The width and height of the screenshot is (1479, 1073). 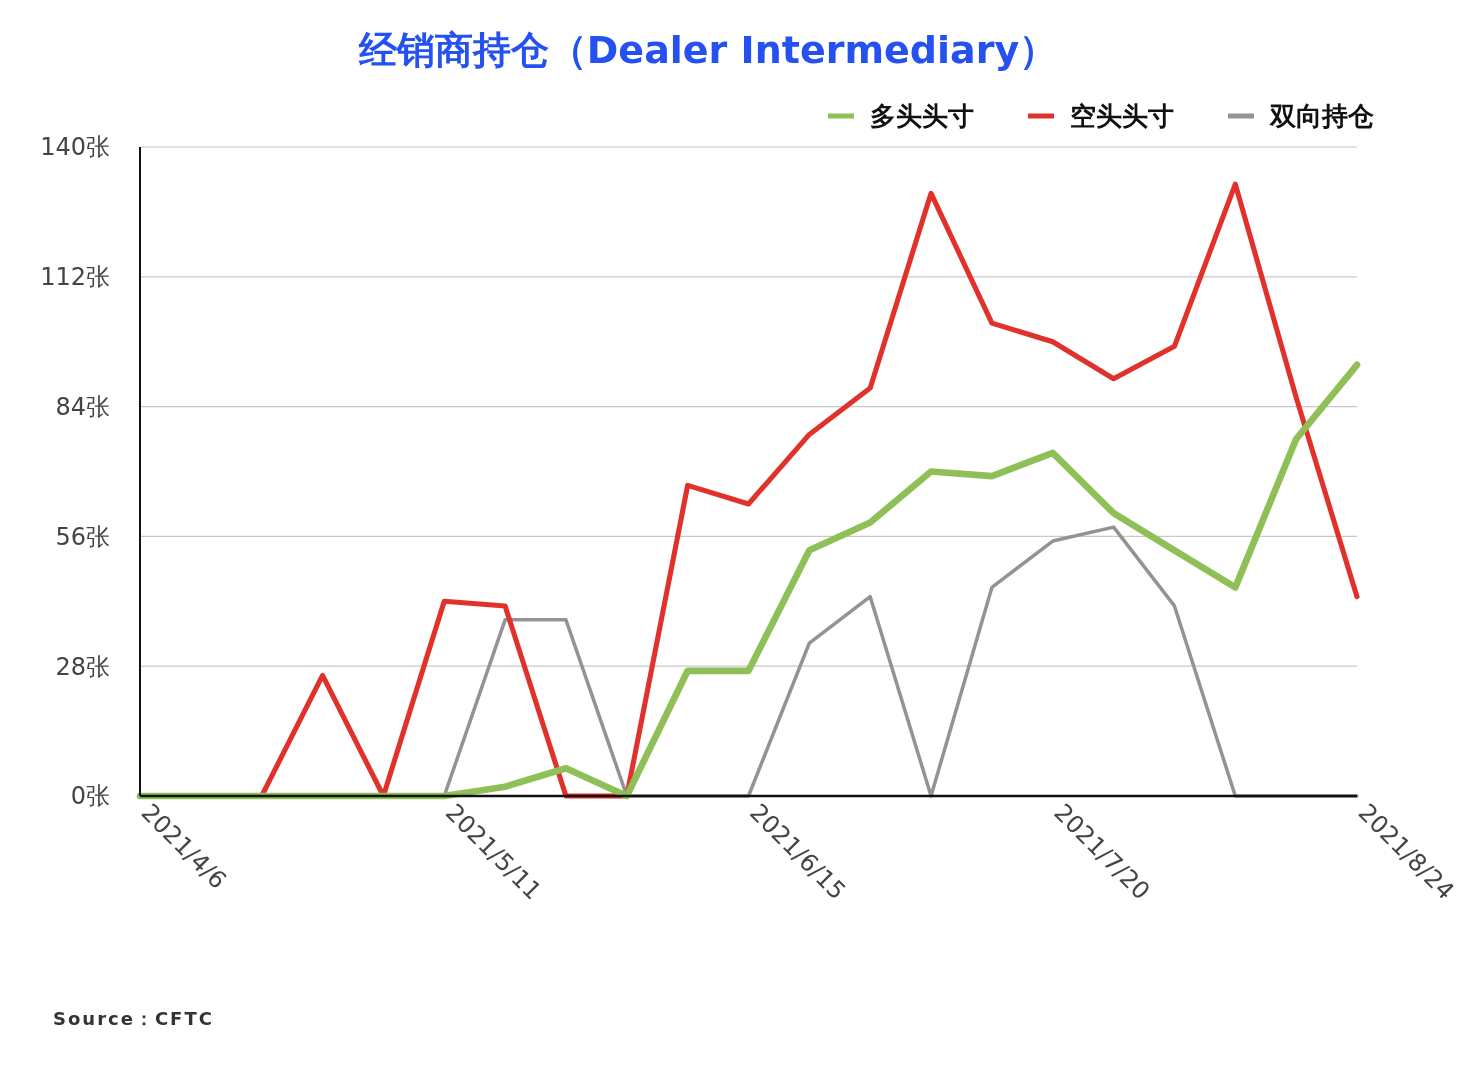 I want to click on y-tick-label: 28张, so click(x=82, y=666).